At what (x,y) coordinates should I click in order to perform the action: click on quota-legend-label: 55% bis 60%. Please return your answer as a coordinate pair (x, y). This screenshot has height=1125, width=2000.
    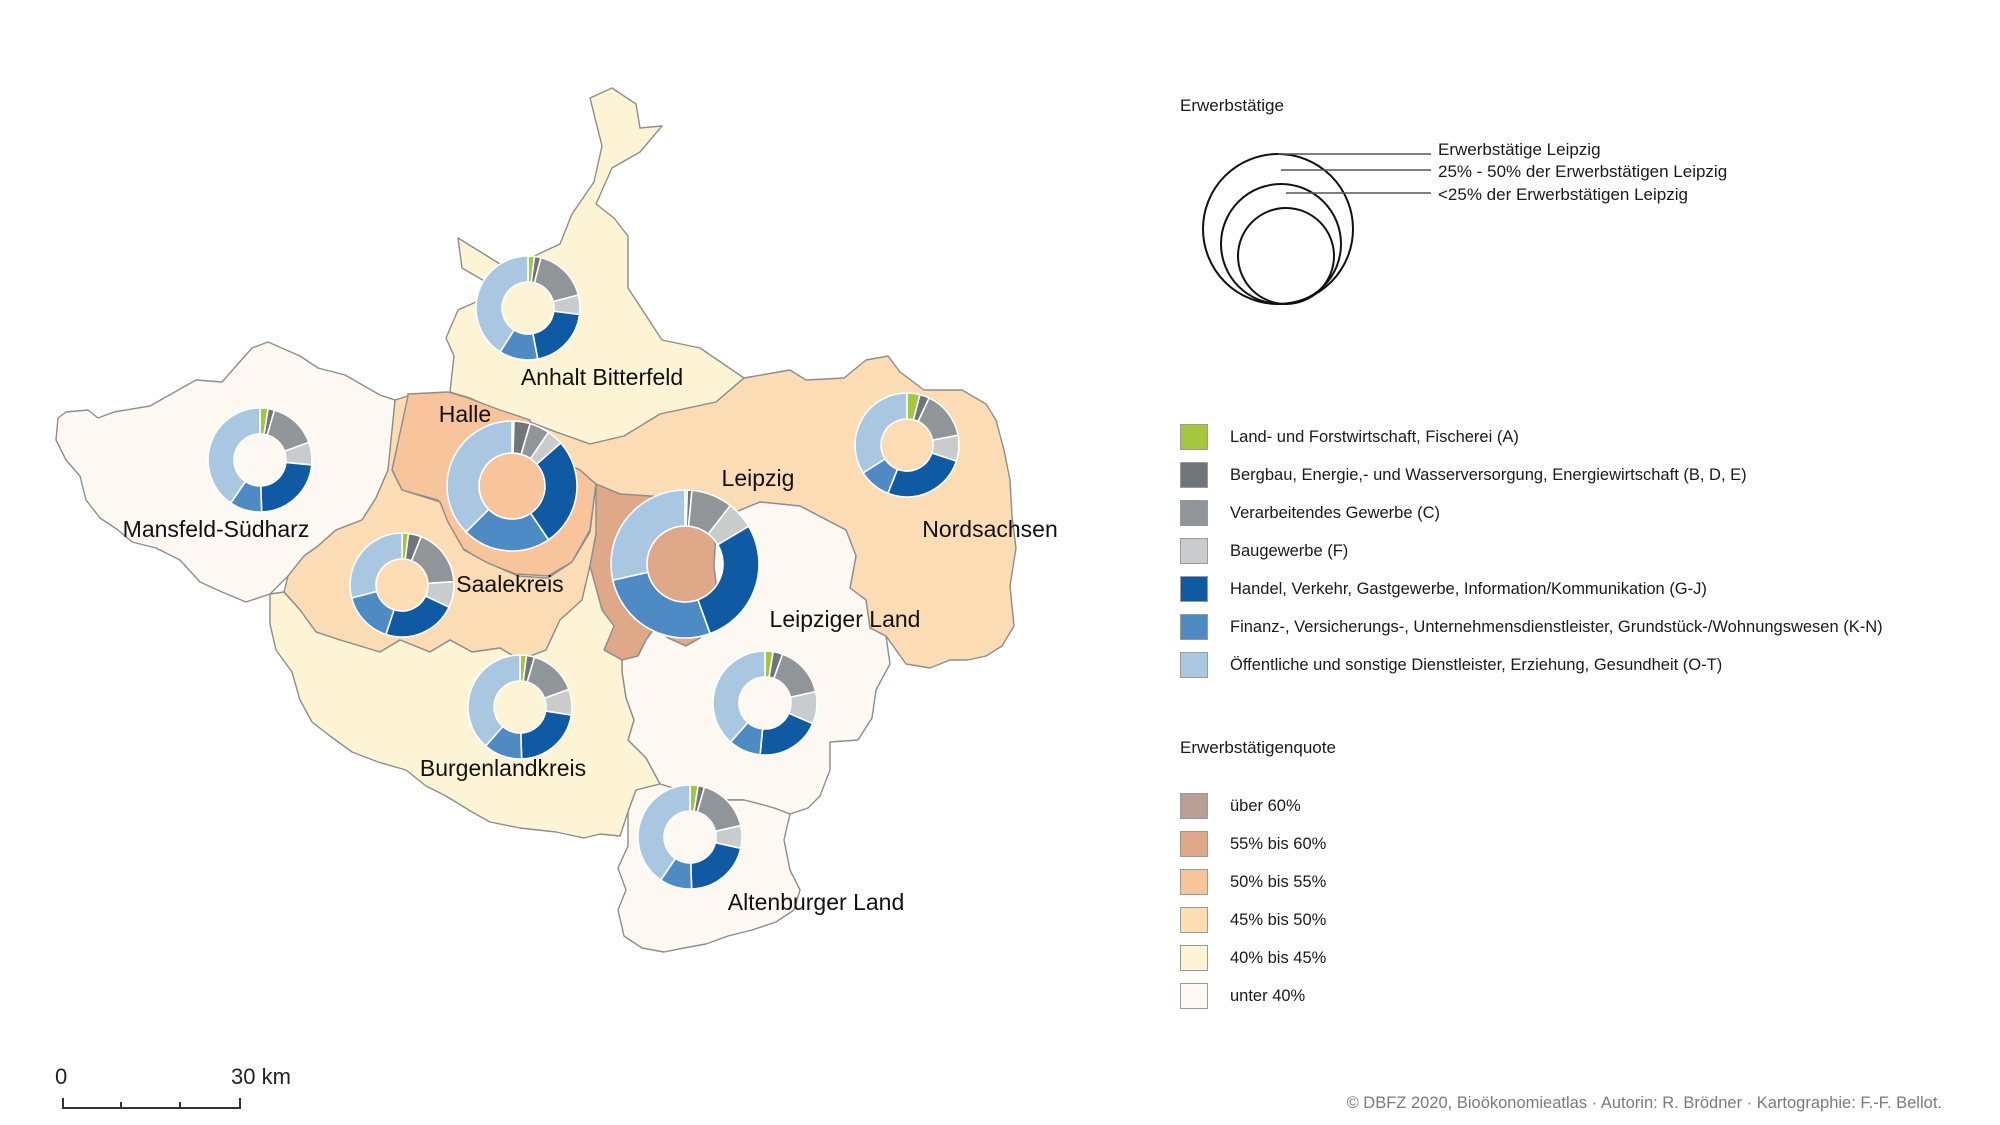
    Looking at the image, I should click on (1278, 843).